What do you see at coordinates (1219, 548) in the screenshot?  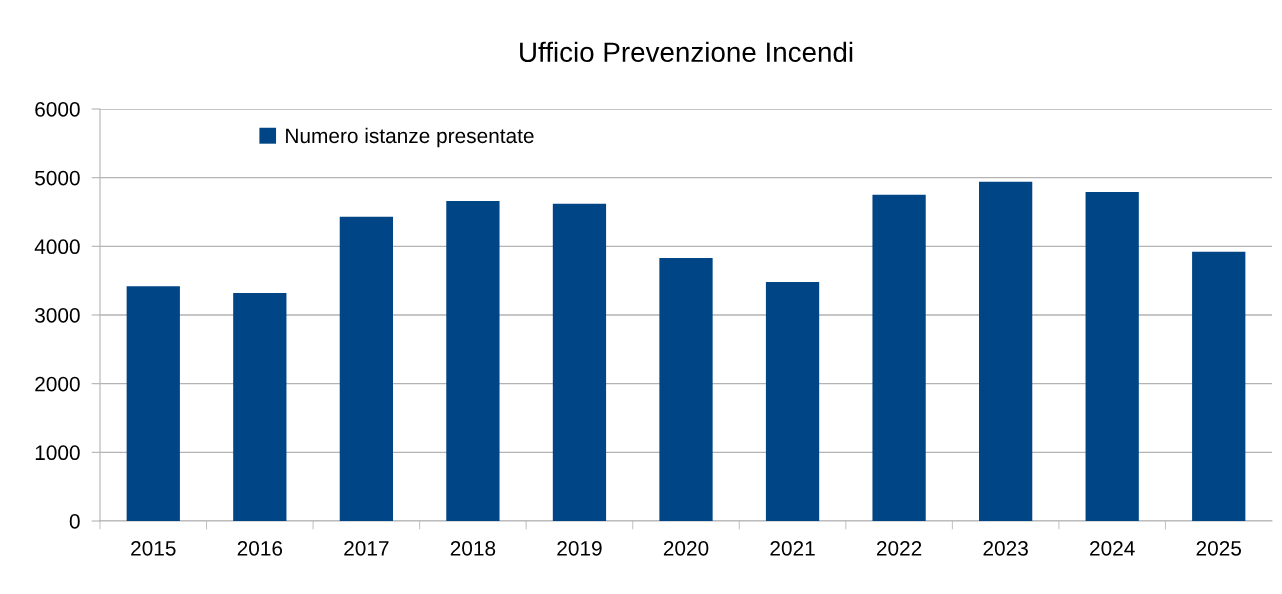 I see `x-tick-label: 2025` at bounding box center [1219, 548].